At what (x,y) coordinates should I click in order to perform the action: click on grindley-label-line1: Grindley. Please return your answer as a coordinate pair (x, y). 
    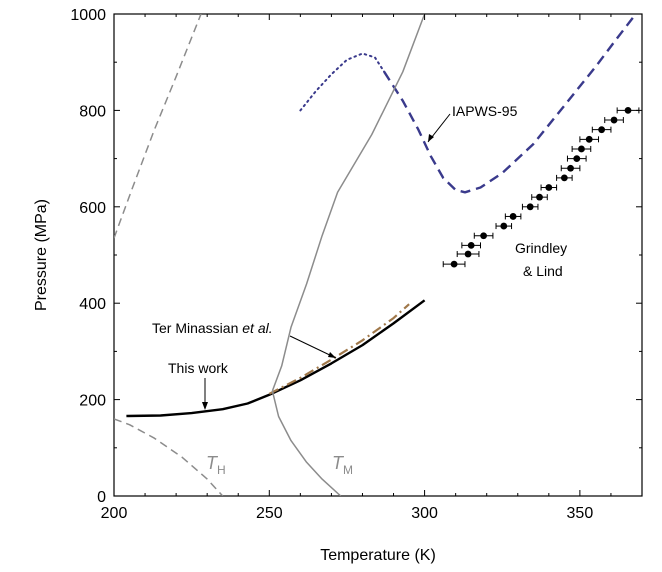
    Looking at the image, I should click on (541, 248).